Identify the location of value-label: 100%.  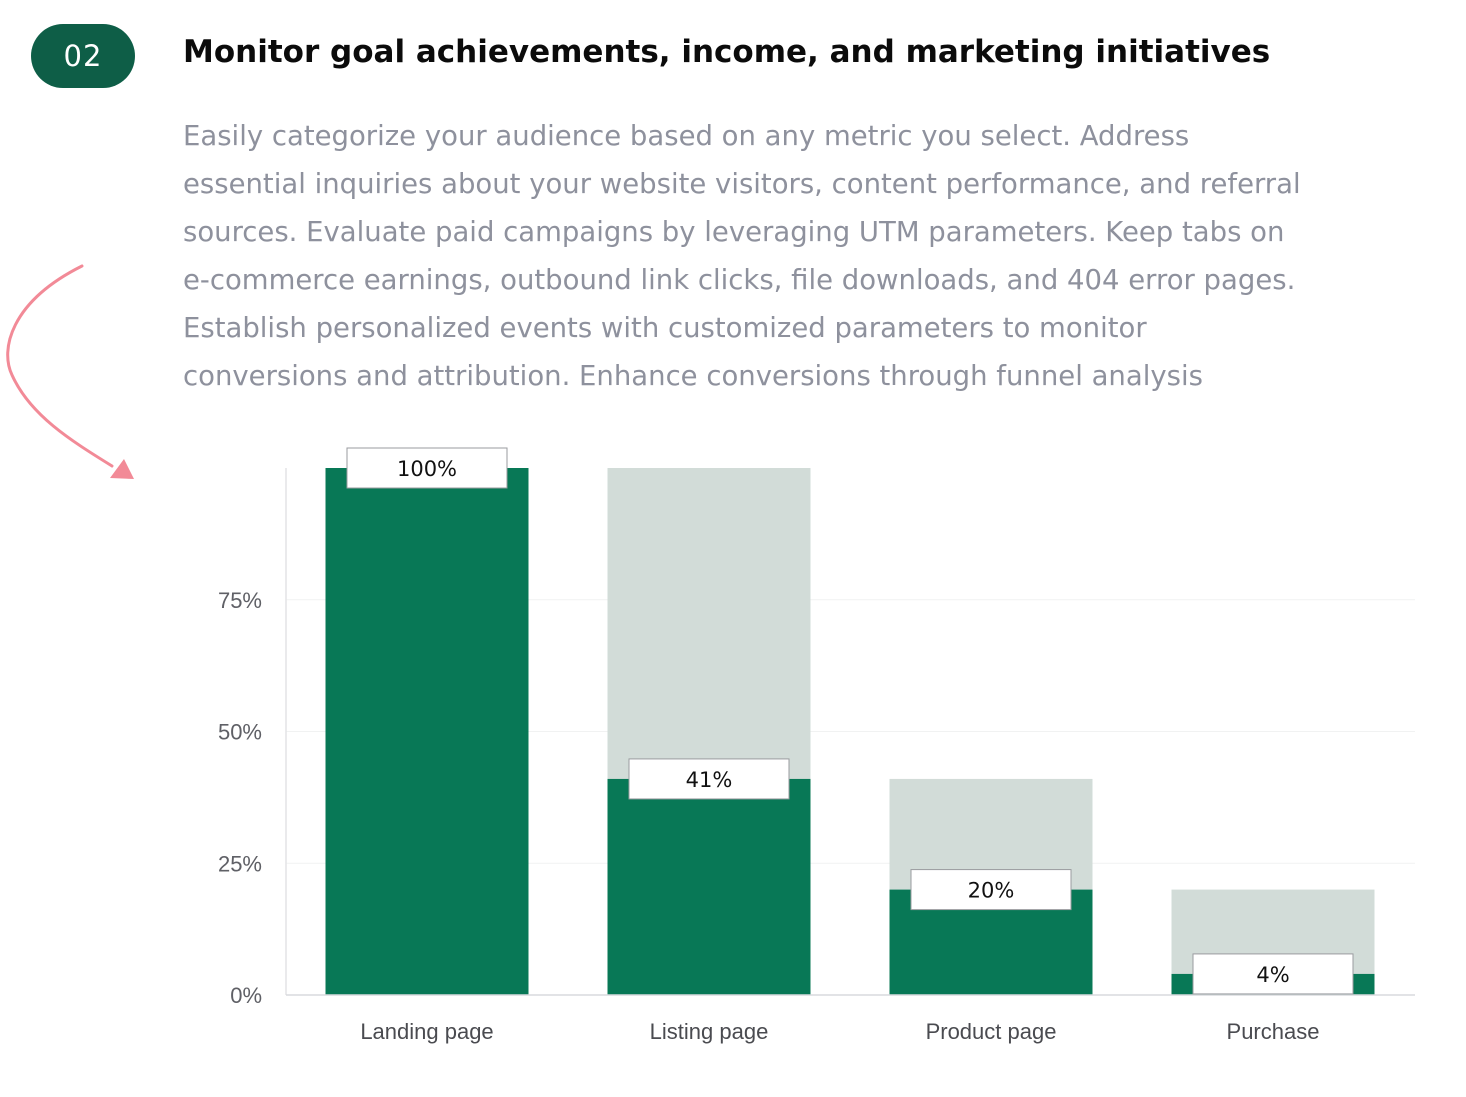
(427, 469).